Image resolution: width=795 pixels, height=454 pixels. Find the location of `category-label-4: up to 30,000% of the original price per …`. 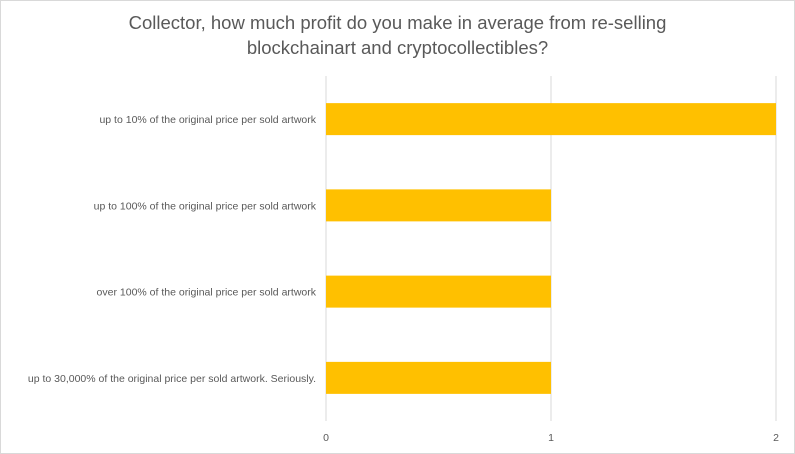

category-label-4: up to 30,000% of the original price per … is located at coordinates (172, 379).